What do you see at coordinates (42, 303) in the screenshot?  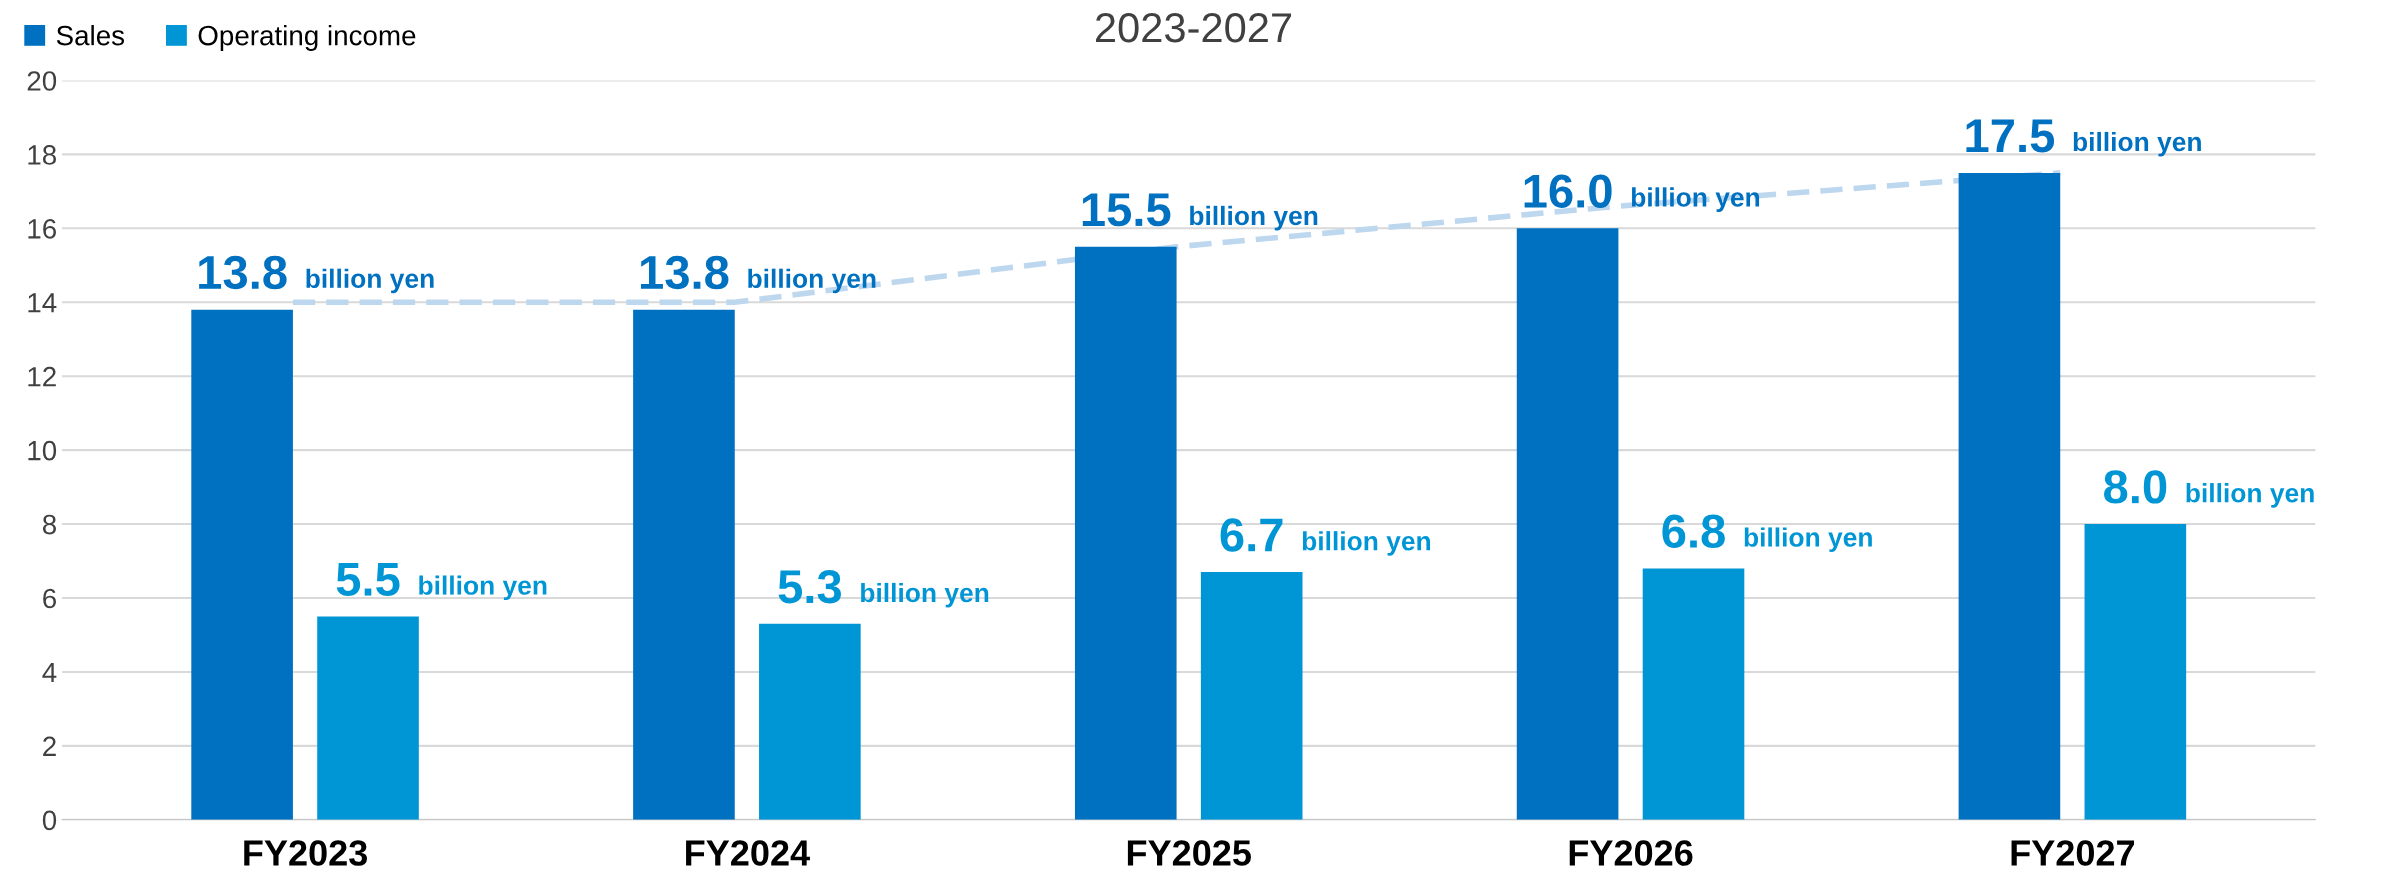 I see `y-tick-label: 14` at bounding box center [42, 303].